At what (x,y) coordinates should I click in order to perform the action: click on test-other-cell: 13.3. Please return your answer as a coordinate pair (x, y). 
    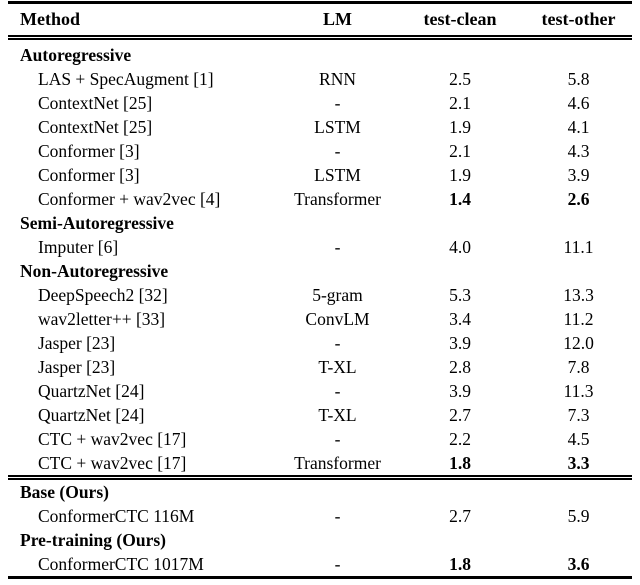
    Looking at the image, I should click on (578, 295).